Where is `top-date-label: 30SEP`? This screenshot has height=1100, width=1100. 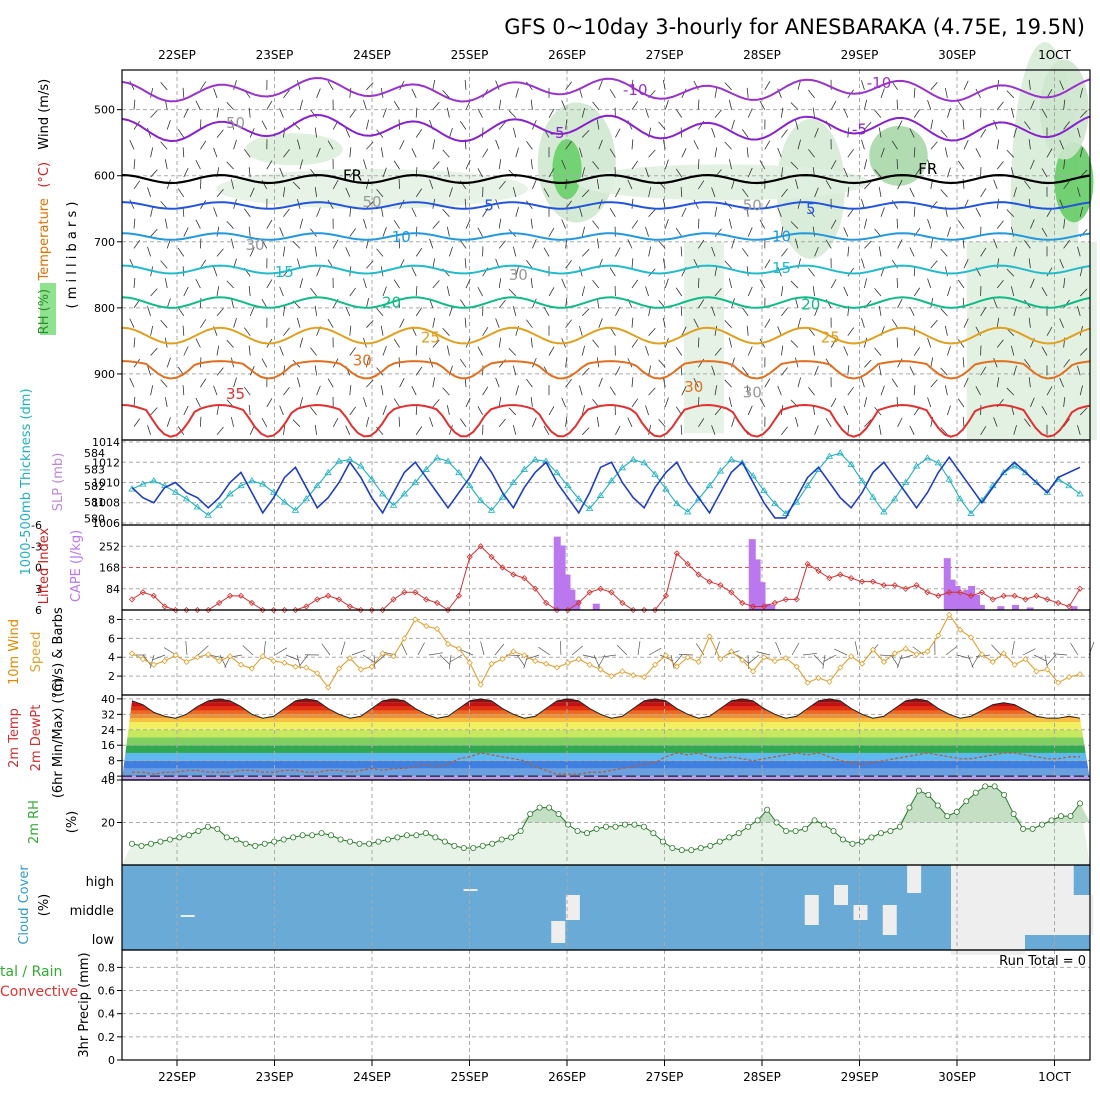 top-date-label: 30SEP is located at coordinates (957, 55).